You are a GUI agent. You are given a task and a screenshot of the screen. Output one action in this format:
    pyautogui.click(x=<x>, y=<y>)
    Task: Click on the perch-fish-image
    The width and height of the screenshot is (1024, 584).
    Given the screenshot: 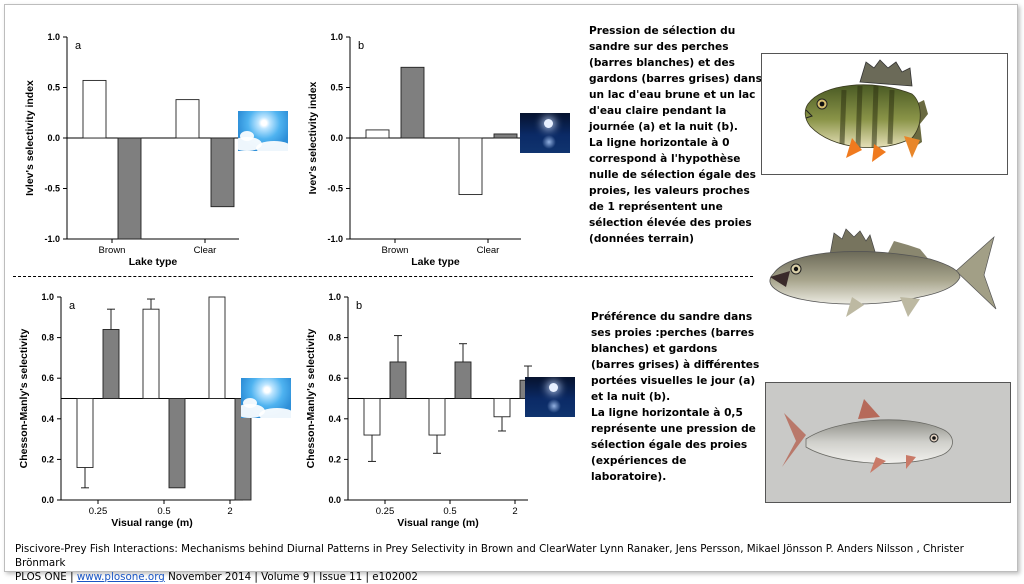 What is the action you would take?
    pyautogui.click(x=884, y=114)
    